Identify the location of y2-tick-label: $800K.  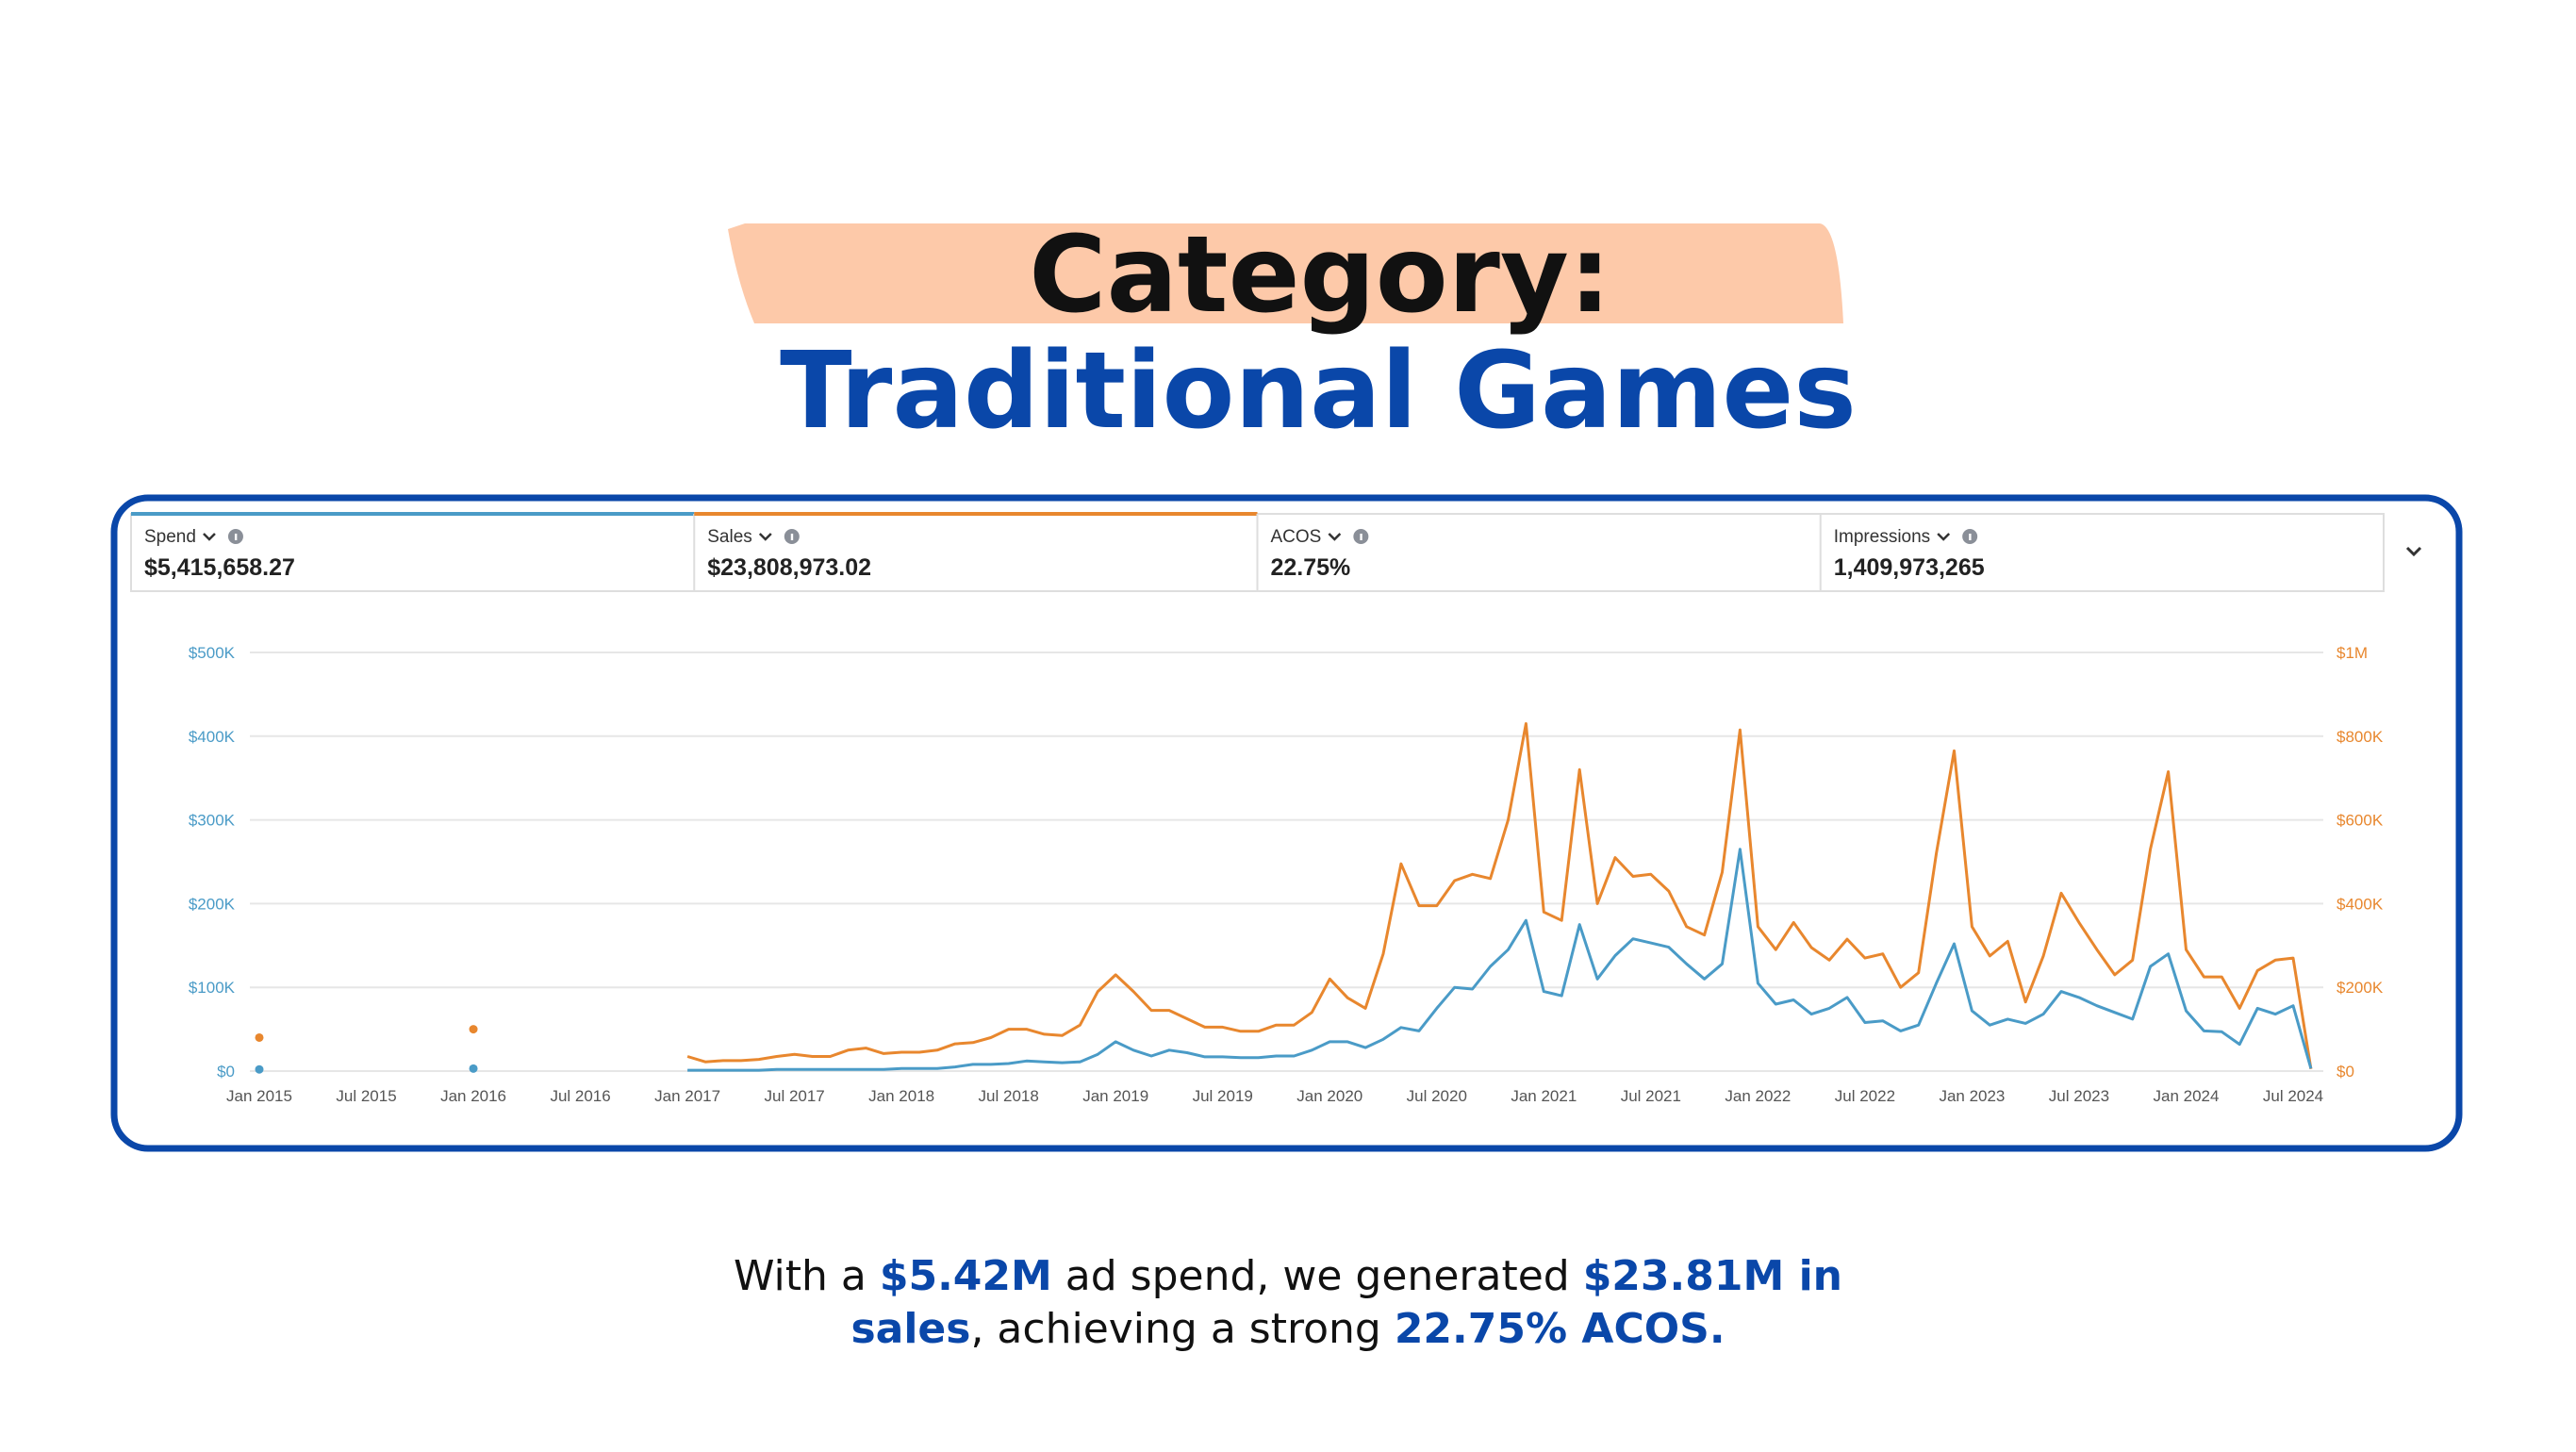
(2360, 737).